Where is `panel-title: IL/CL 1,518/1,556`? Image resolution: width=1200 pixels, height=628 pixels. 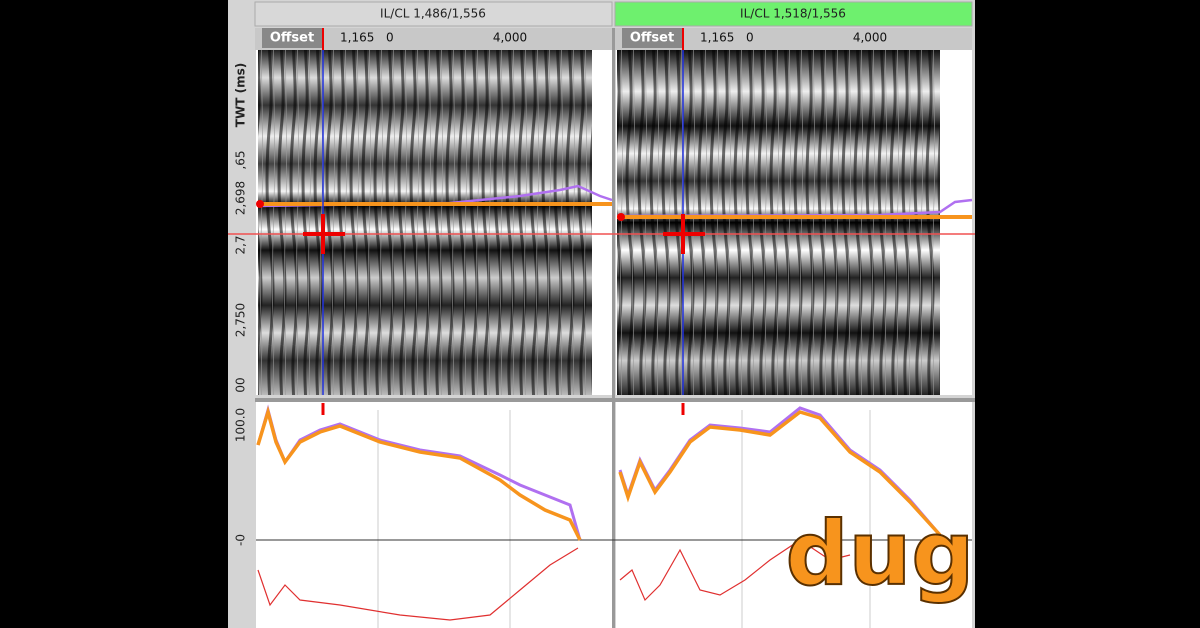 panel-title: IL/CL 1,518/1,556 is located at coordinates (793, 14).